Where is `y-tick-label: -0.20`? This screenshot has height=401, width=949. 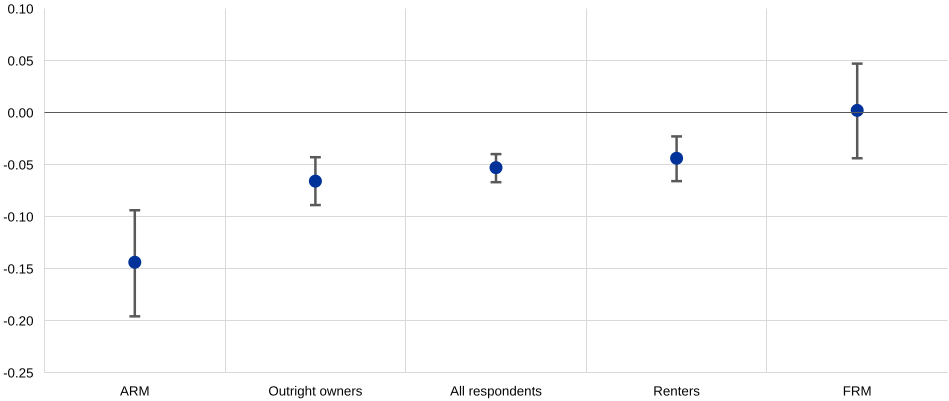
y-tick-label: -0.20 is located at coordinates (18, 321).